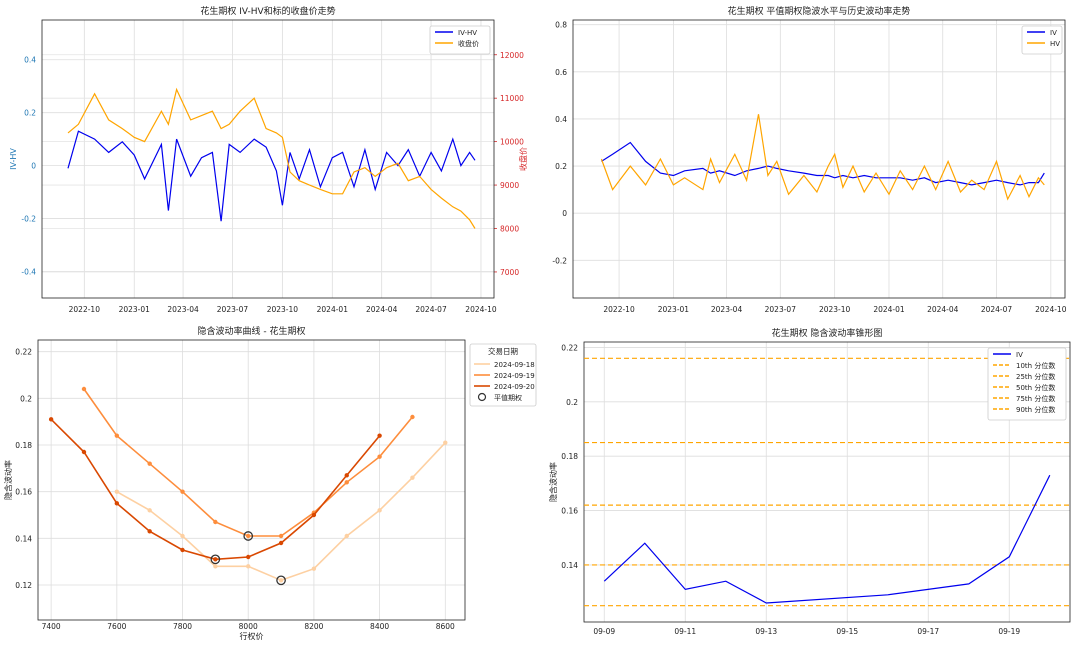 The image size is (1080, 646). I want to click on legend-label: 50th 分位数, so click(1035, 387).